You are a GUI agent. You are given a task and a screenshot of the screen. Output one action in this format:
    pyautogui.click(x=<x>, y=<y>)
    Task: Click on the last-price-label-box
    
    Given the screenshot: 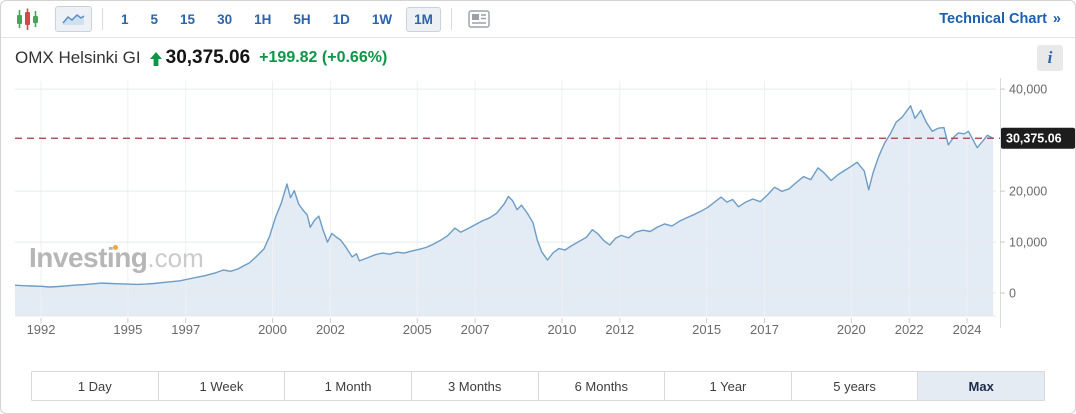 What is the action you would take?
    pyautogui.click(x=1038, y=138)
    